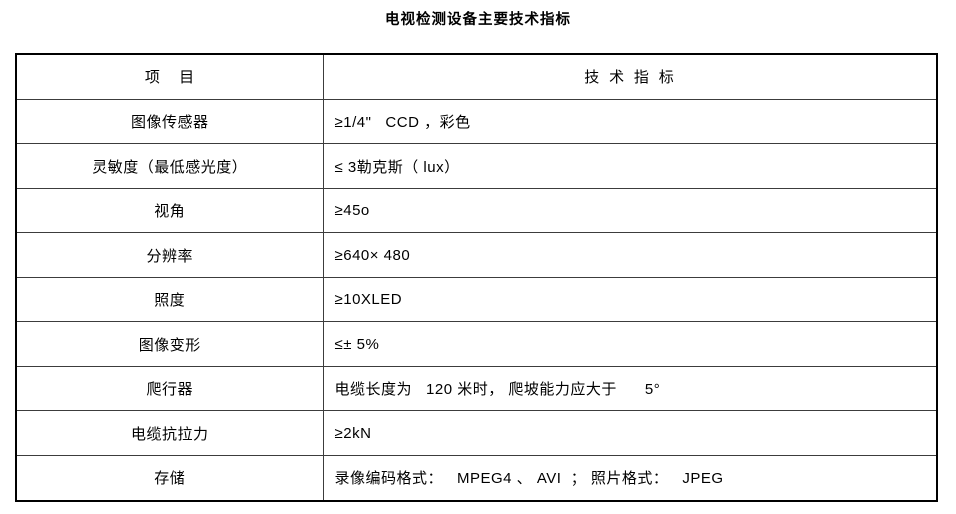 This screenshot has height=514, width=956. I want to click on value-cell: ≥640× 480, so click(630, 255).